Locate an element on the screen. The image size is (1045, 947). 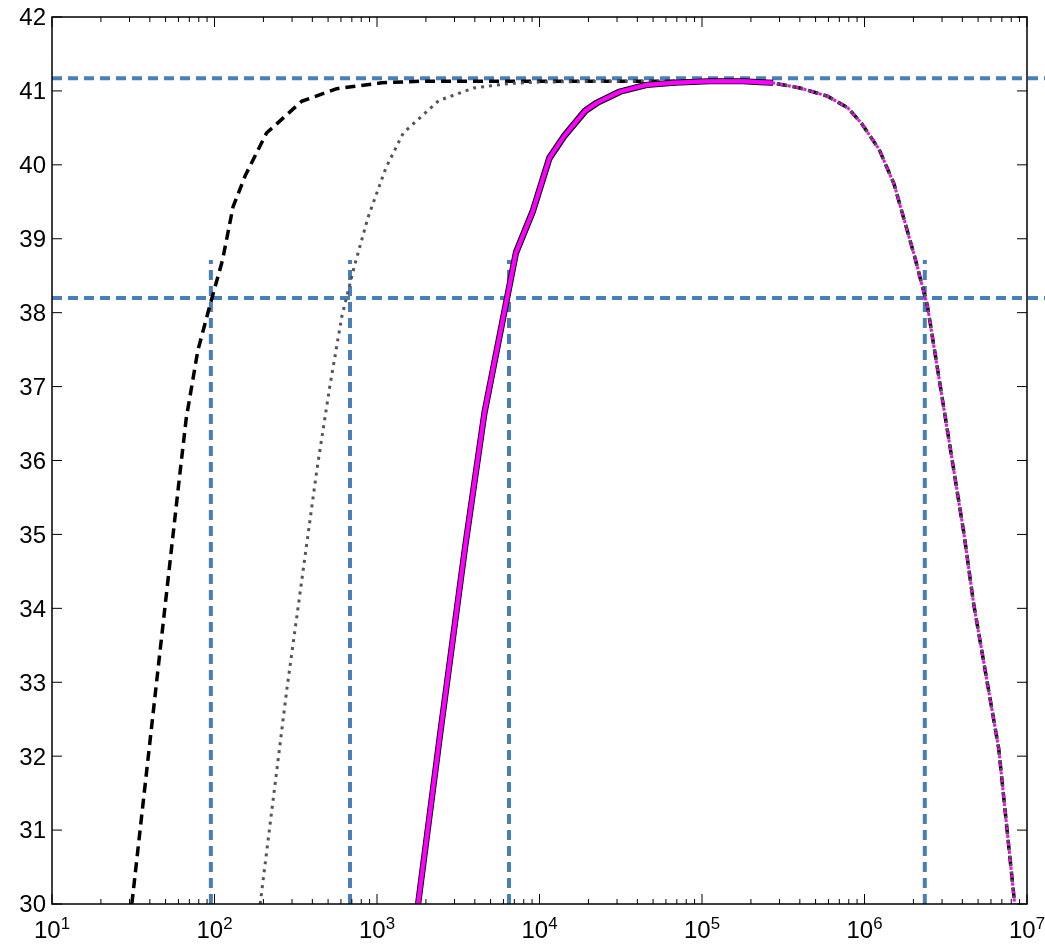
y-tick-label: 32 is located at coordinates (32, 756).